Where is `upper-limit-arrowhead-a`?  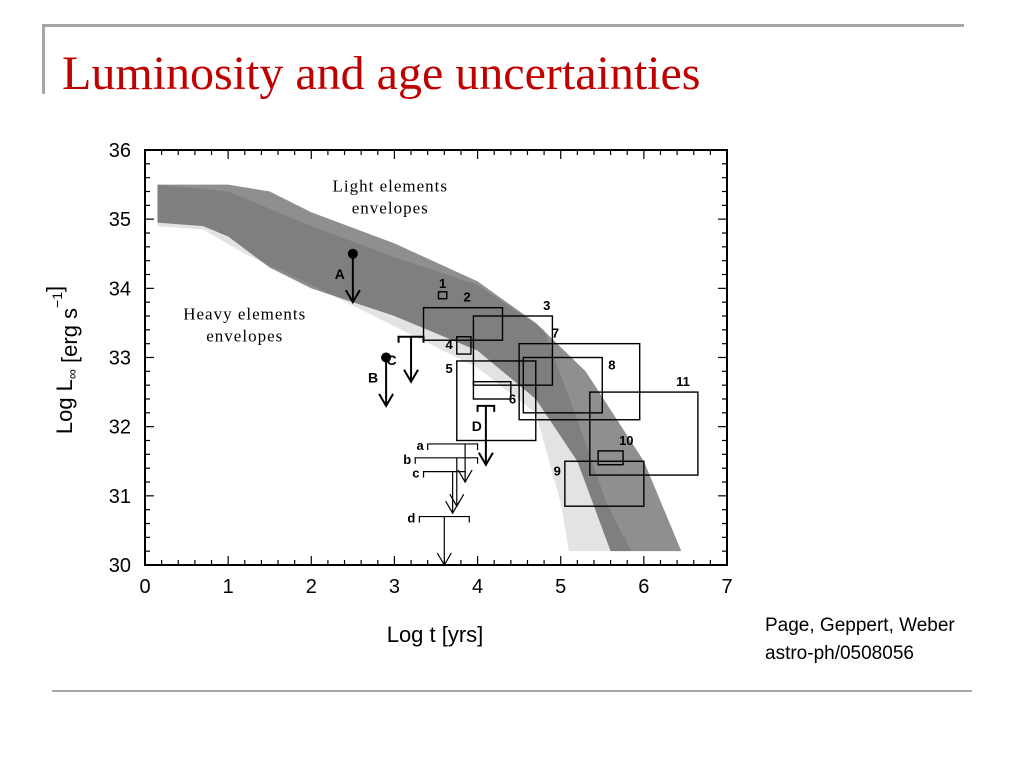 upper-limit-arrowhead-a is located at coordinates (465, 476).